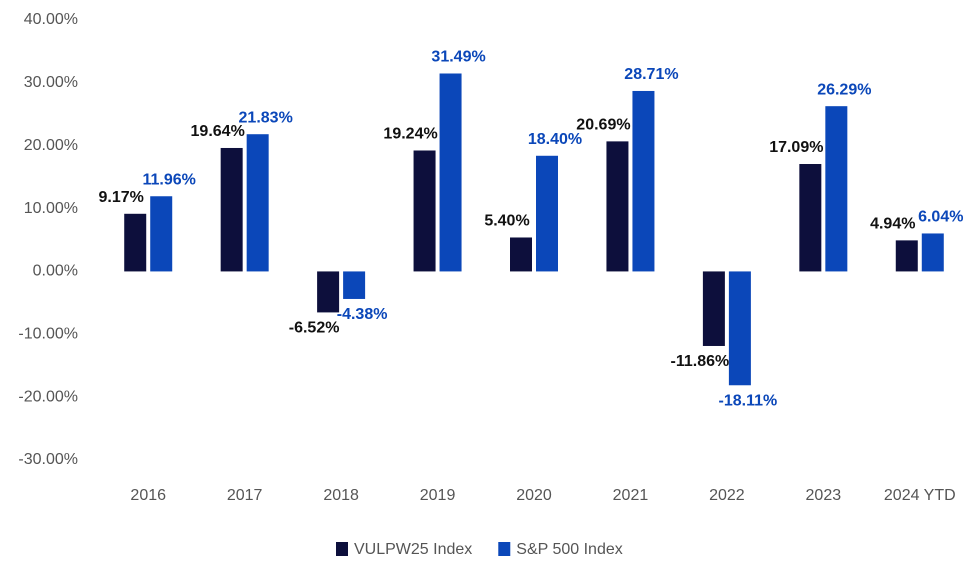  I want to click on value-label: 19.24%, so click(410, 134).